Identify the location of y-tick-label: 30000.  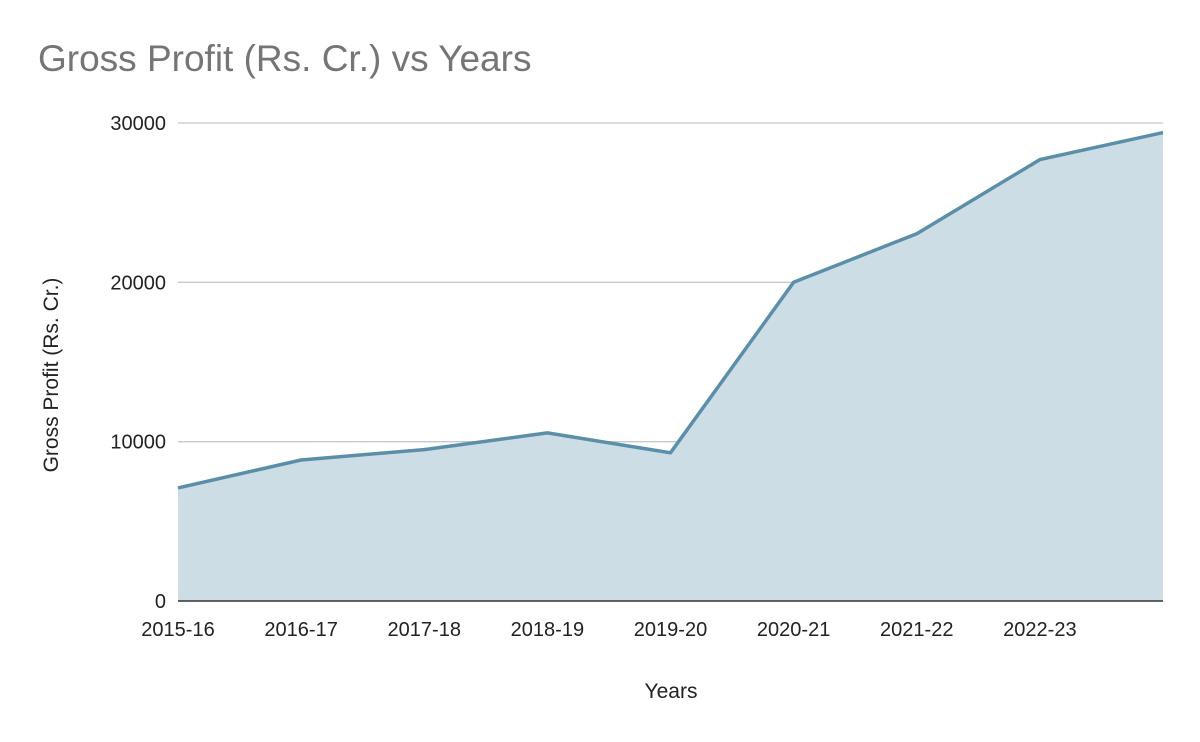
(138, 124).